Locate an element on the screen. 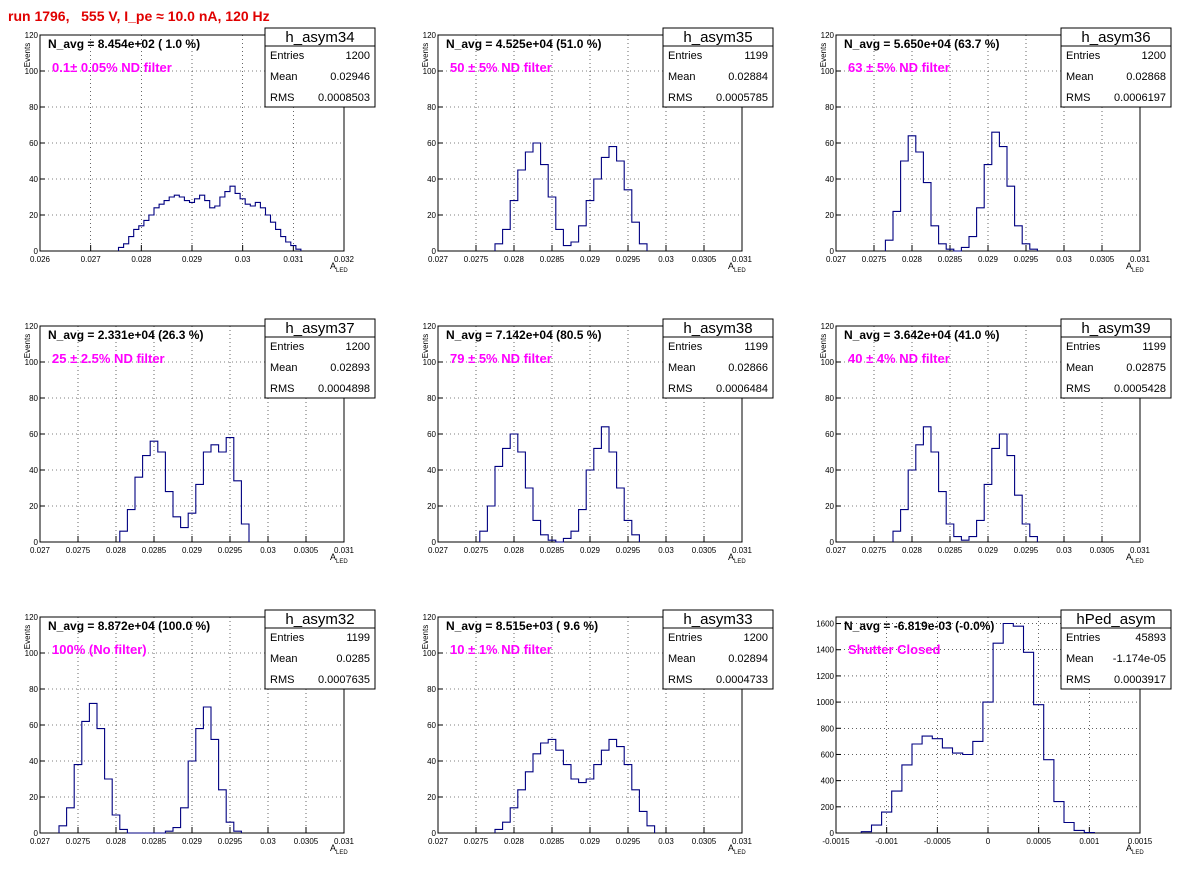 The image size is (1196, 872). y-tick-label: 400 is located at coordinates (828, 781).